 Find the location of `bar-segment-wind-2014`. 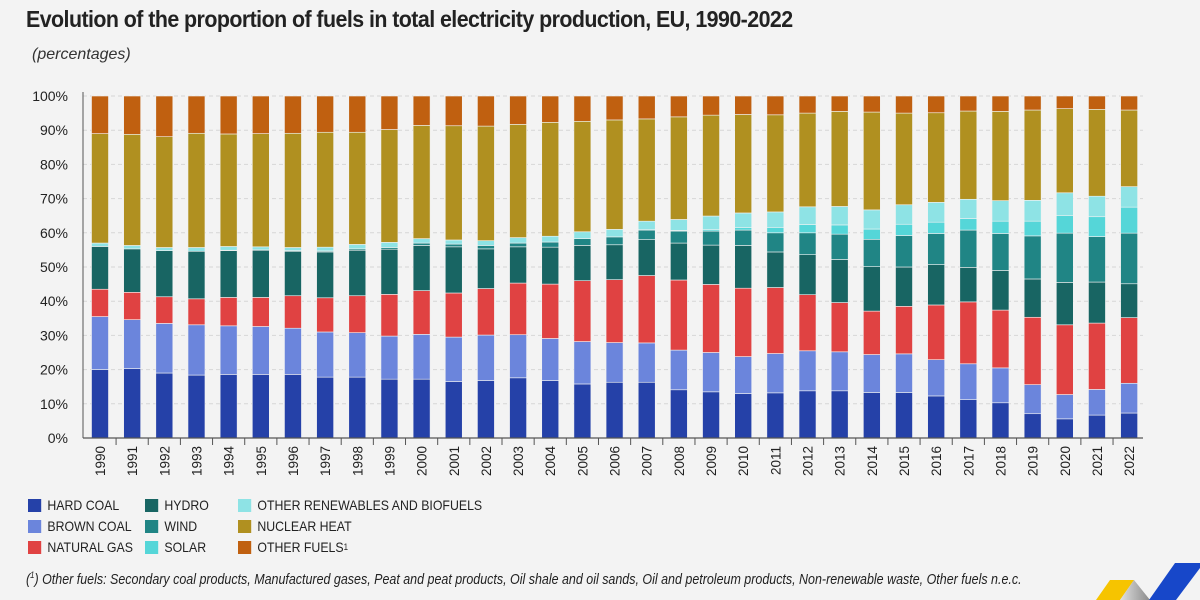

bar-segment-wind-2014 is located at coordinates (872, 252).